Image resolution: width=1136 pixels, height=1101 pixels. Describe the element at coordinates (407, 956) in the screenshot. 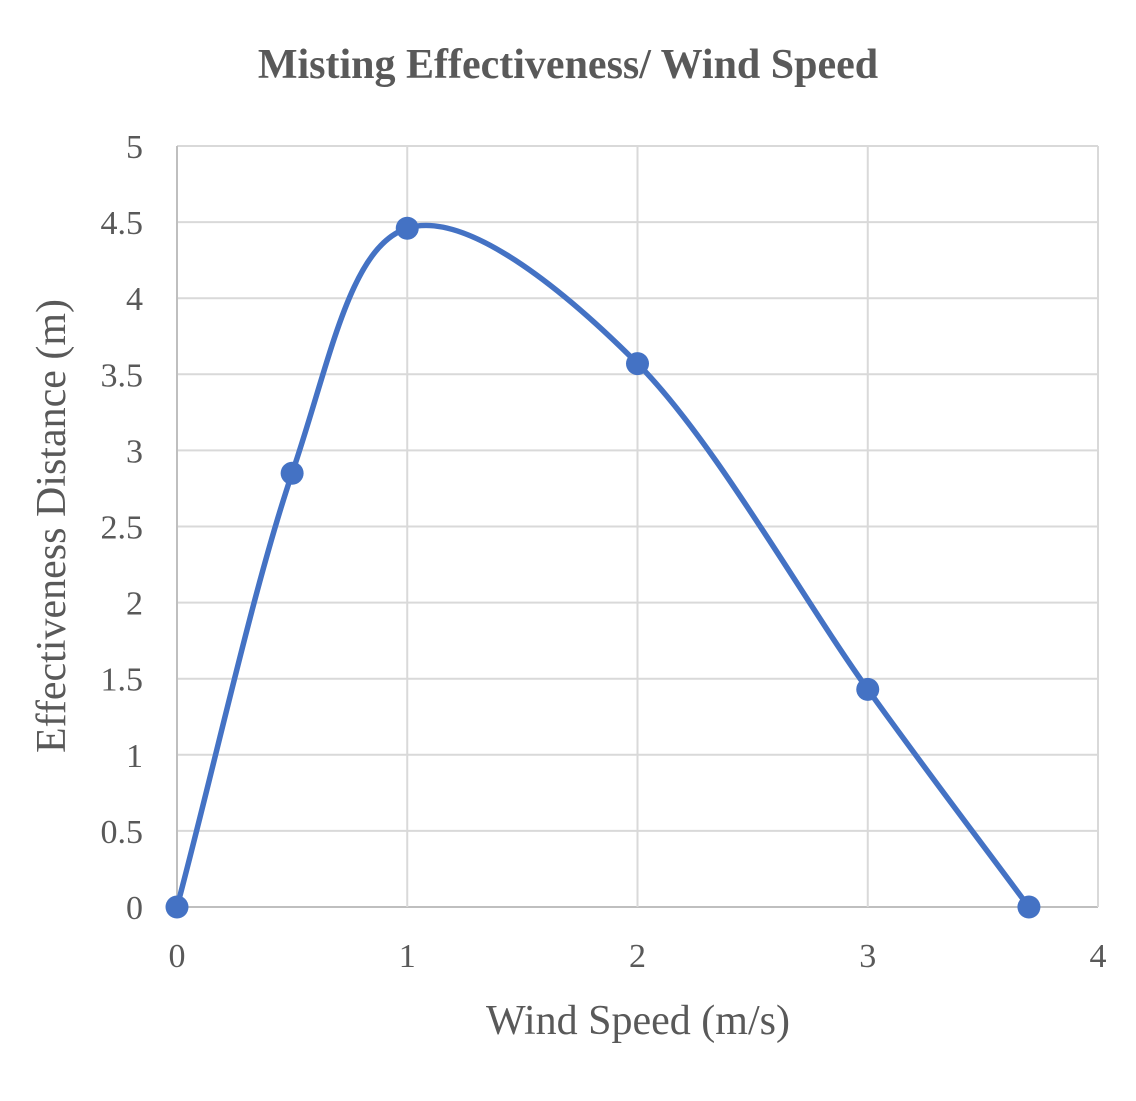

I see `x-tick-label: 1` at that location.